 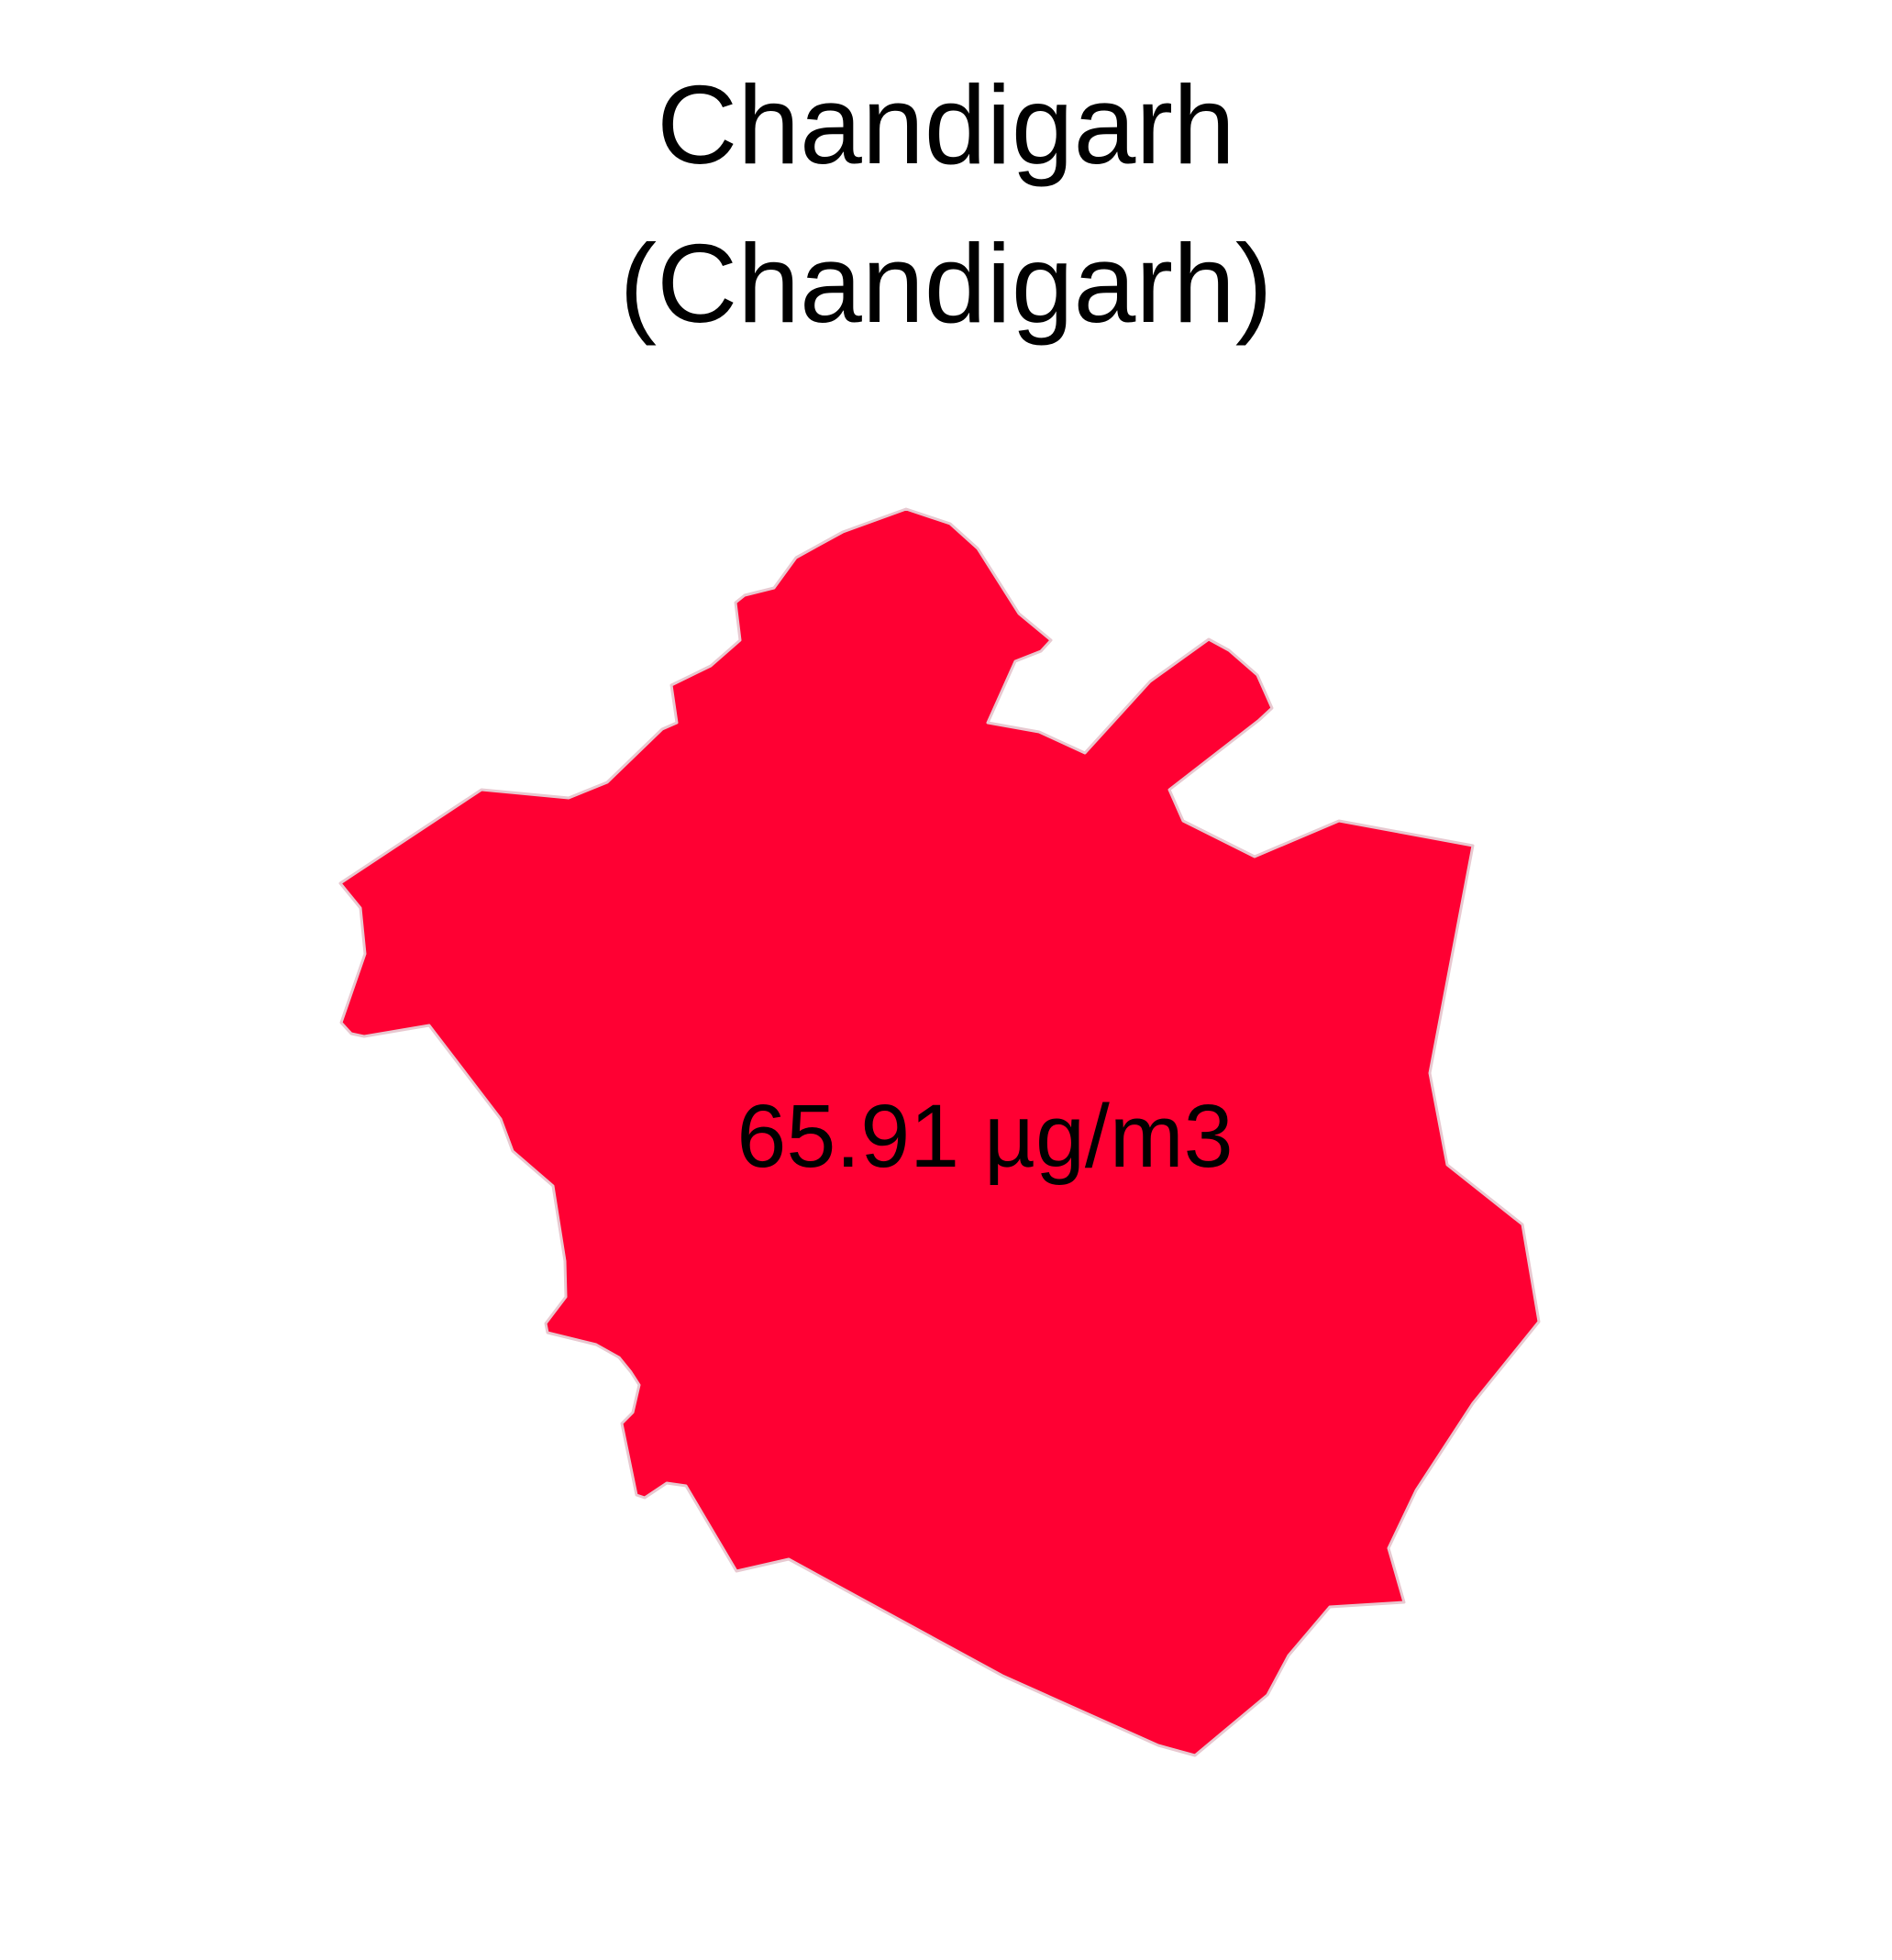 I want to click on map-title: Chandigarh, so click(x=946, y=124).